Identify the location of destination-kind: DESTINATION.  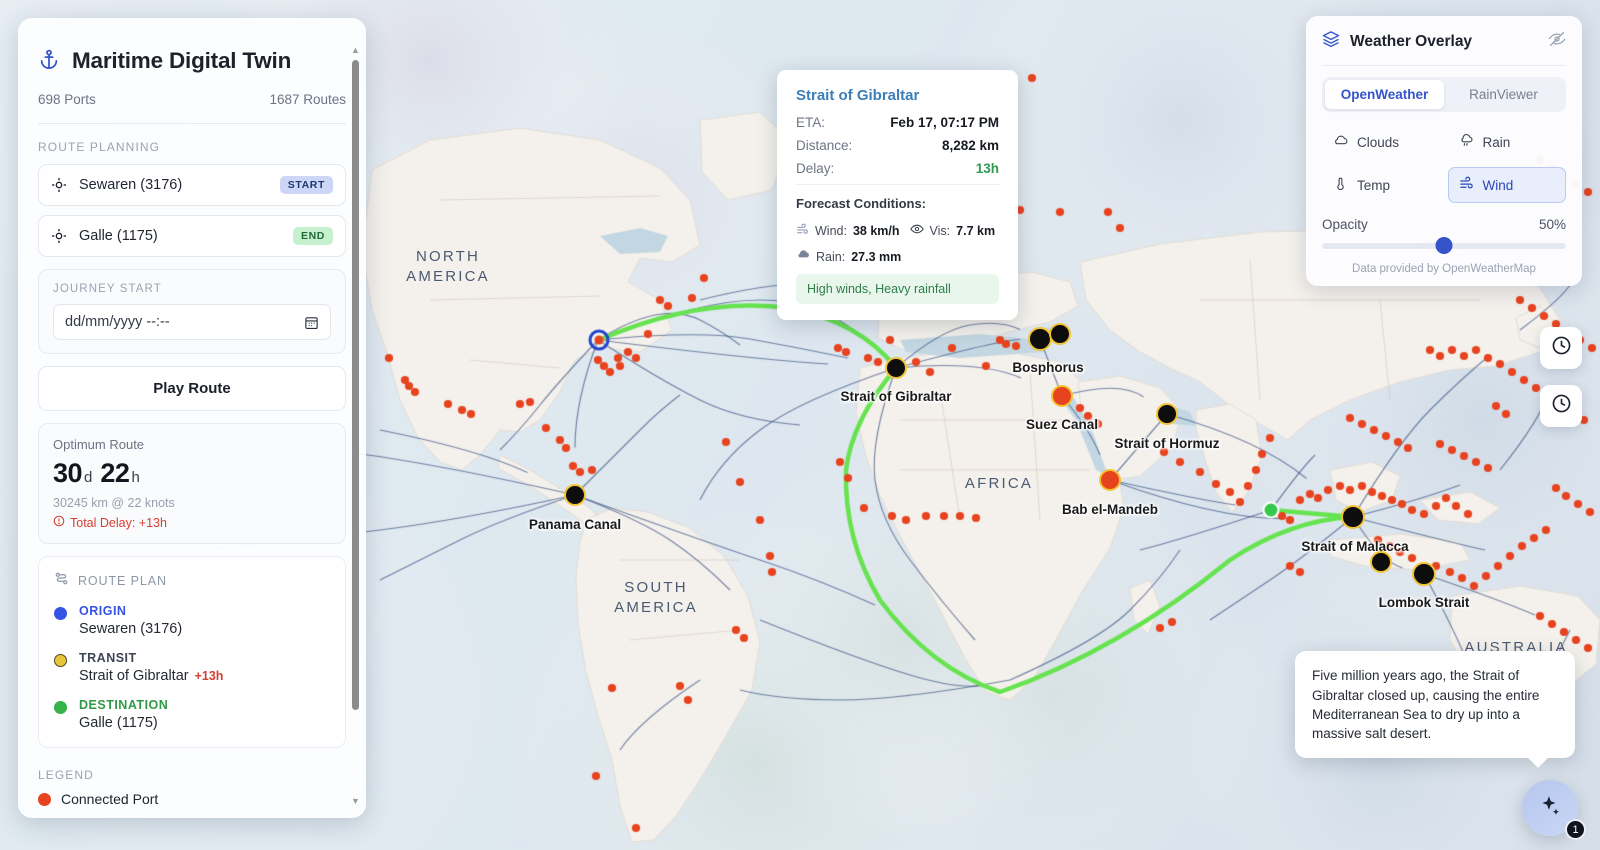
(124, 705).